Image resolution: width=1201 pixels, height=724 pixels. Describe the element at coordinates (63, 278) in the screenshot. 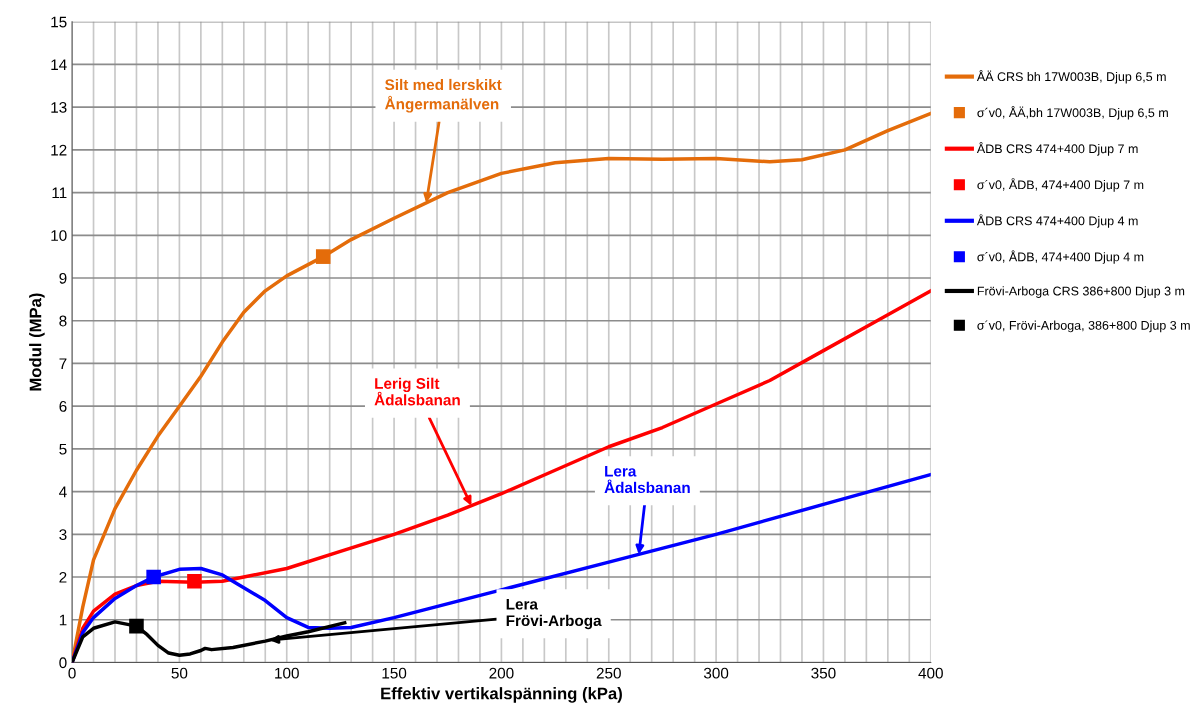

I see `y-tick-label: 9` at that location.